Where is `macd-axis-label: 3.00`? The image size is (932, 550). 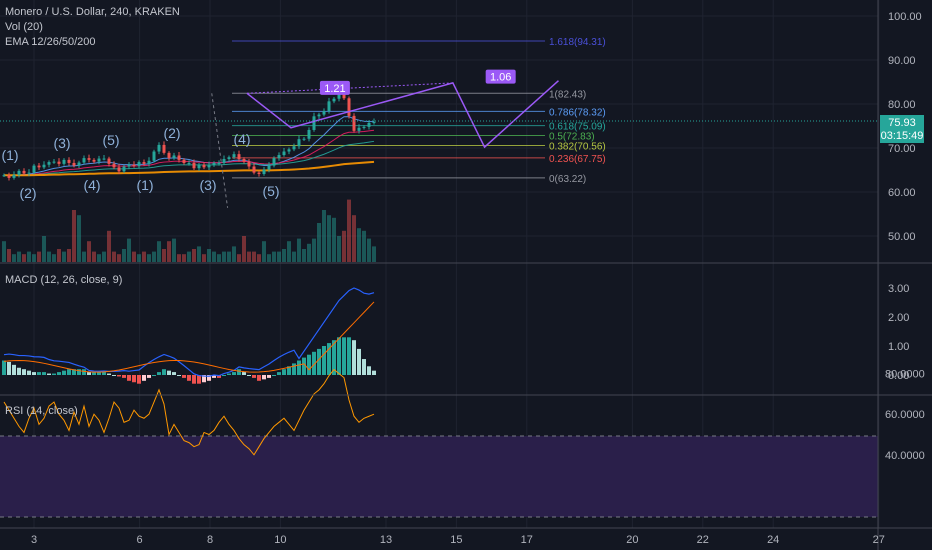 macd-axis-label: 3.00 is located at coordinates (898, 289).